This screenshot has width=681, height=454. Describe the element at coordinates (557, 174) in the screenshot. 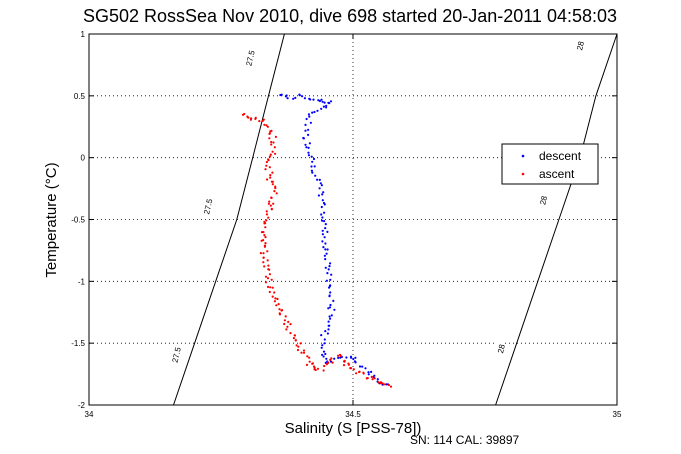

I see `legend-entry-ascent: ascent` at that location.